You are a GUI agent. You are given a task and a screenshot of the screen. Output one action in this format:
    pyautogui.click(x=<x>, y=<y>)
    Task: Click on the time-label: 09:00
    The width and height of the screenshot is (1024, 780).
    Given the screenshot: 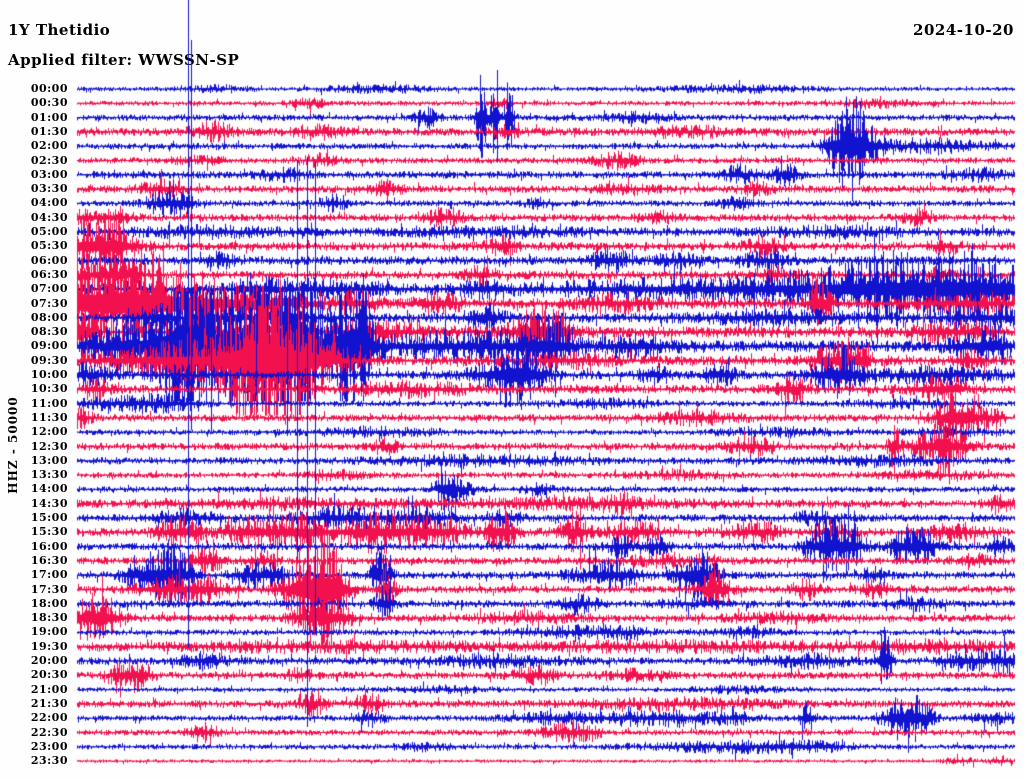 What is the action you would take?
    pyautogui.click(x=49, y=346)
    